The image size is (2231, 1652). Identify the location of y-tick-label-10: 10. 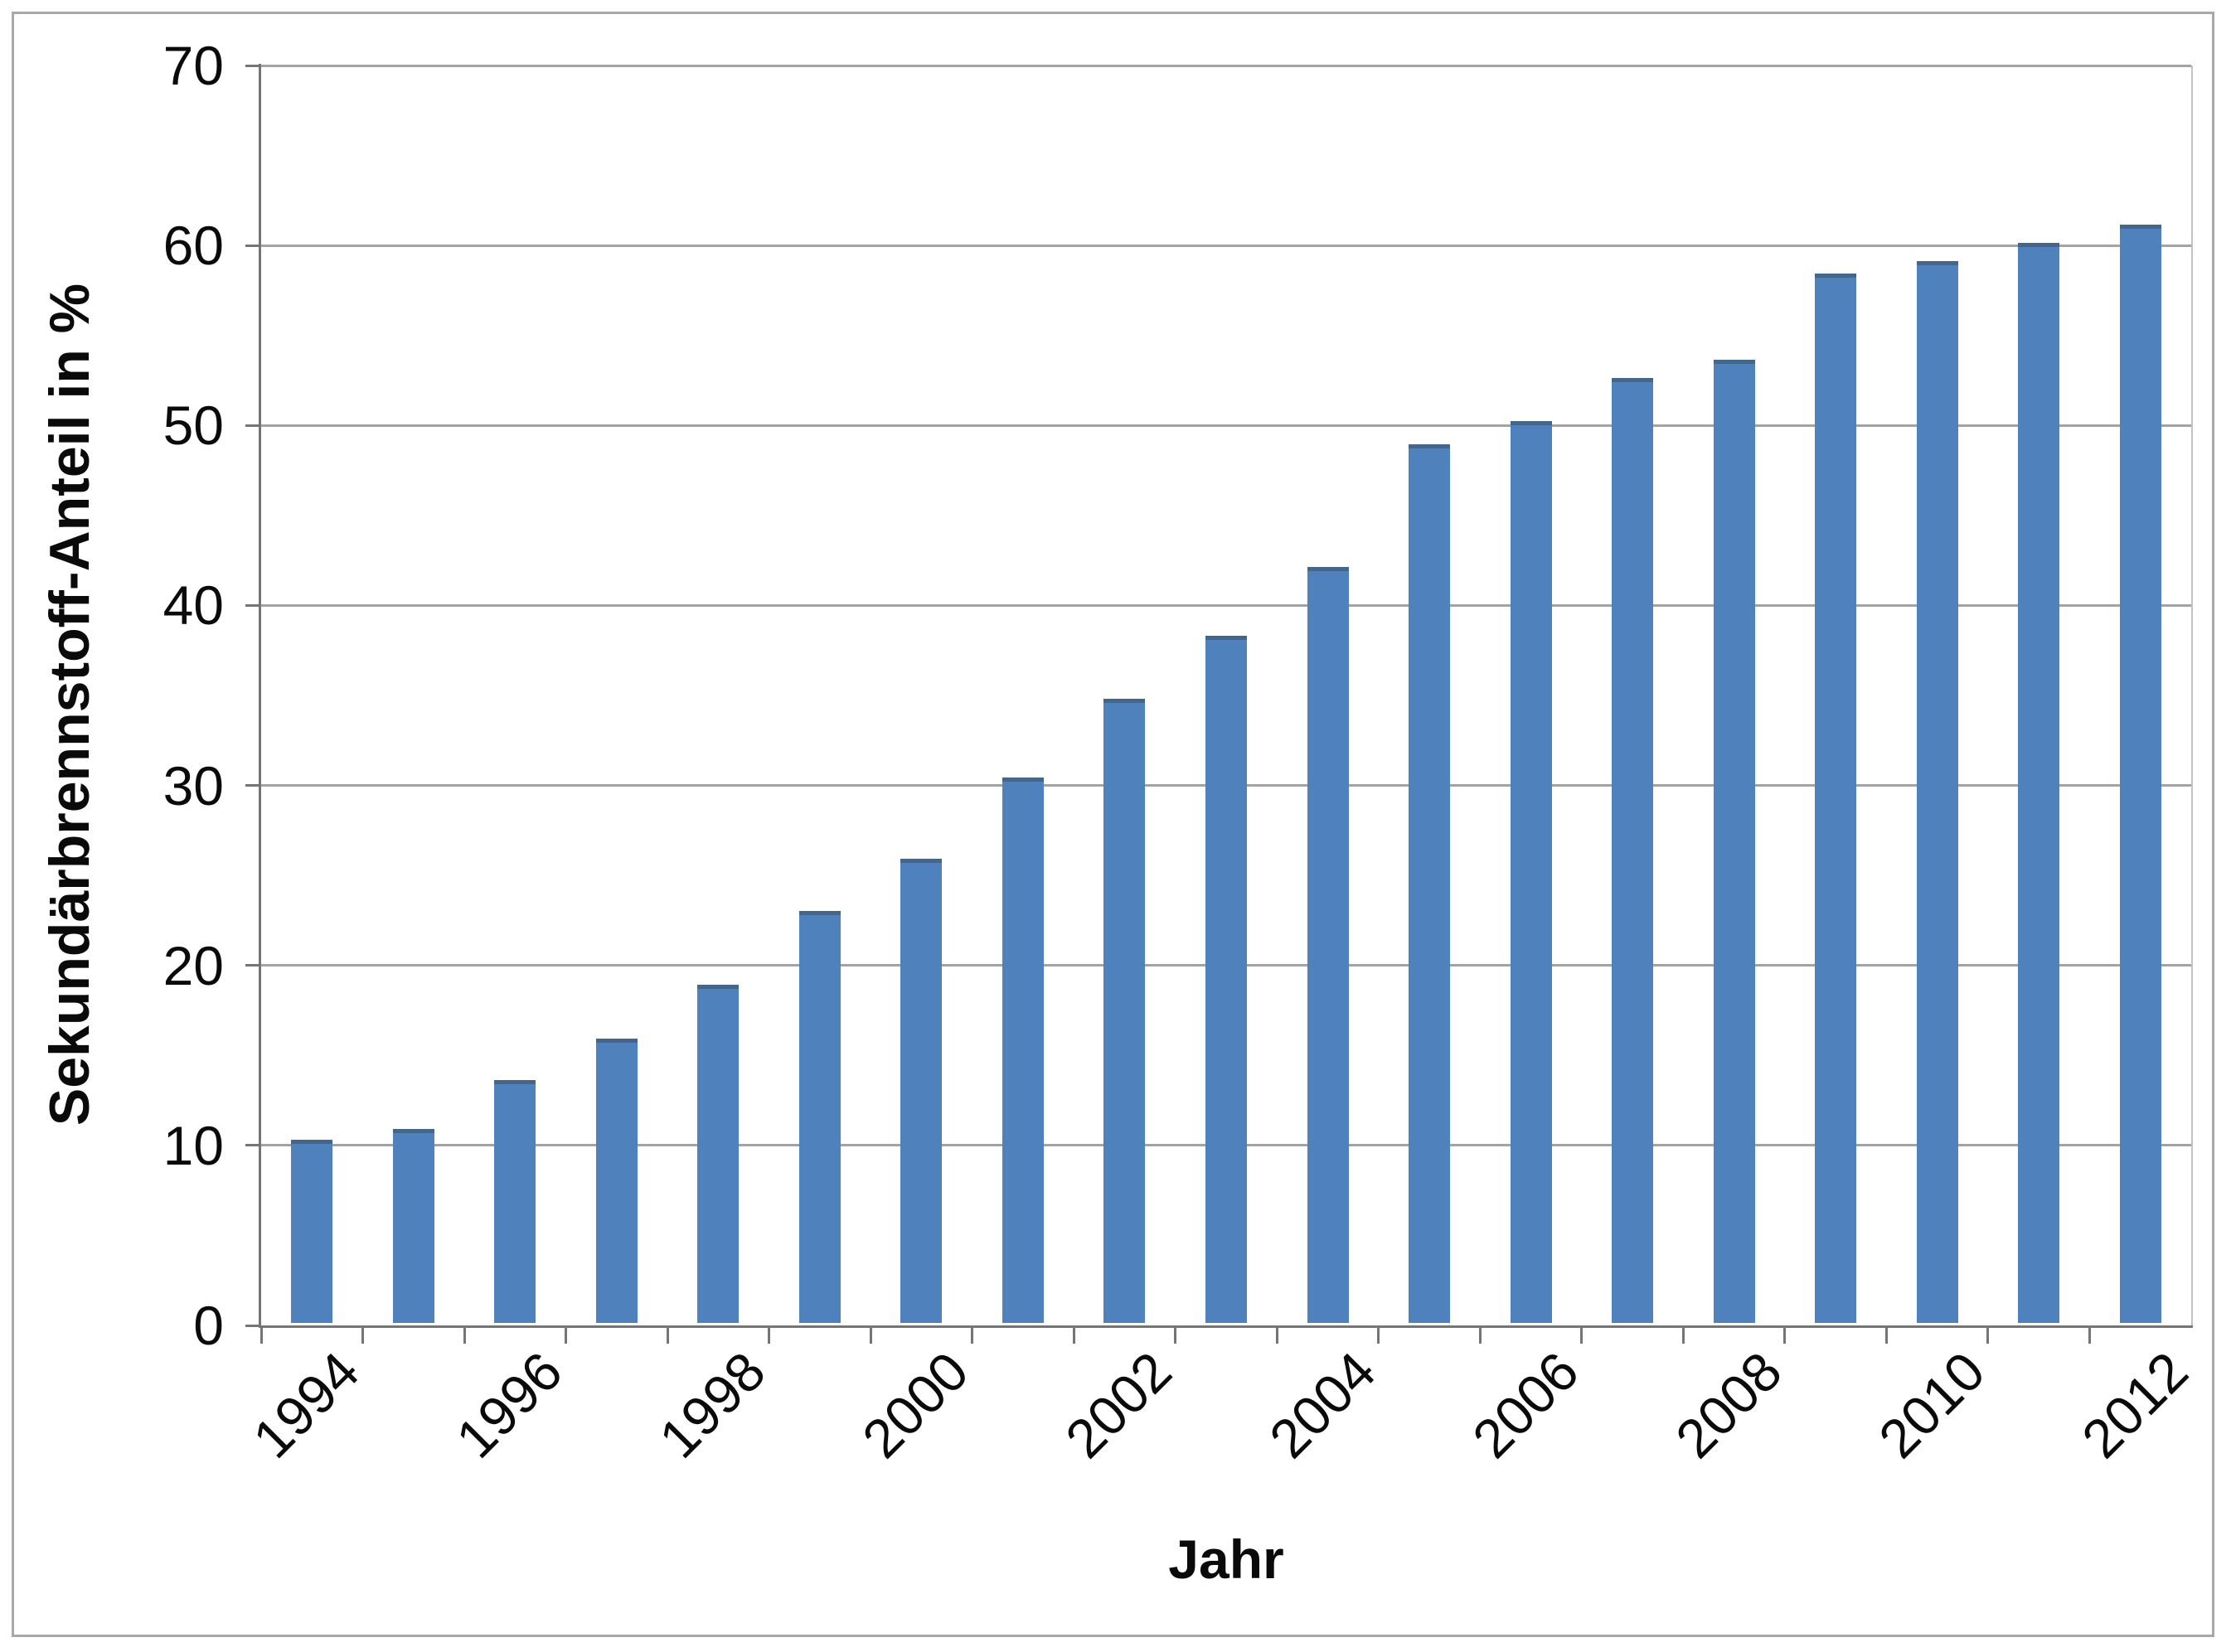
(193, 1145).